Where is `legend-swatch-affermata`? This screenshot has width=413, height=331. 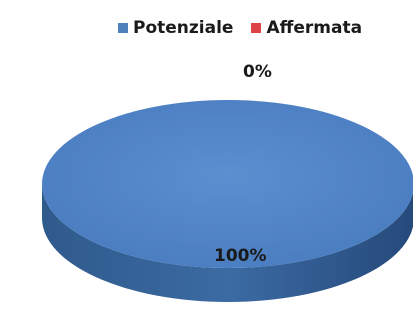 legend-swatch-affermata is located at coordinates (256, 28).